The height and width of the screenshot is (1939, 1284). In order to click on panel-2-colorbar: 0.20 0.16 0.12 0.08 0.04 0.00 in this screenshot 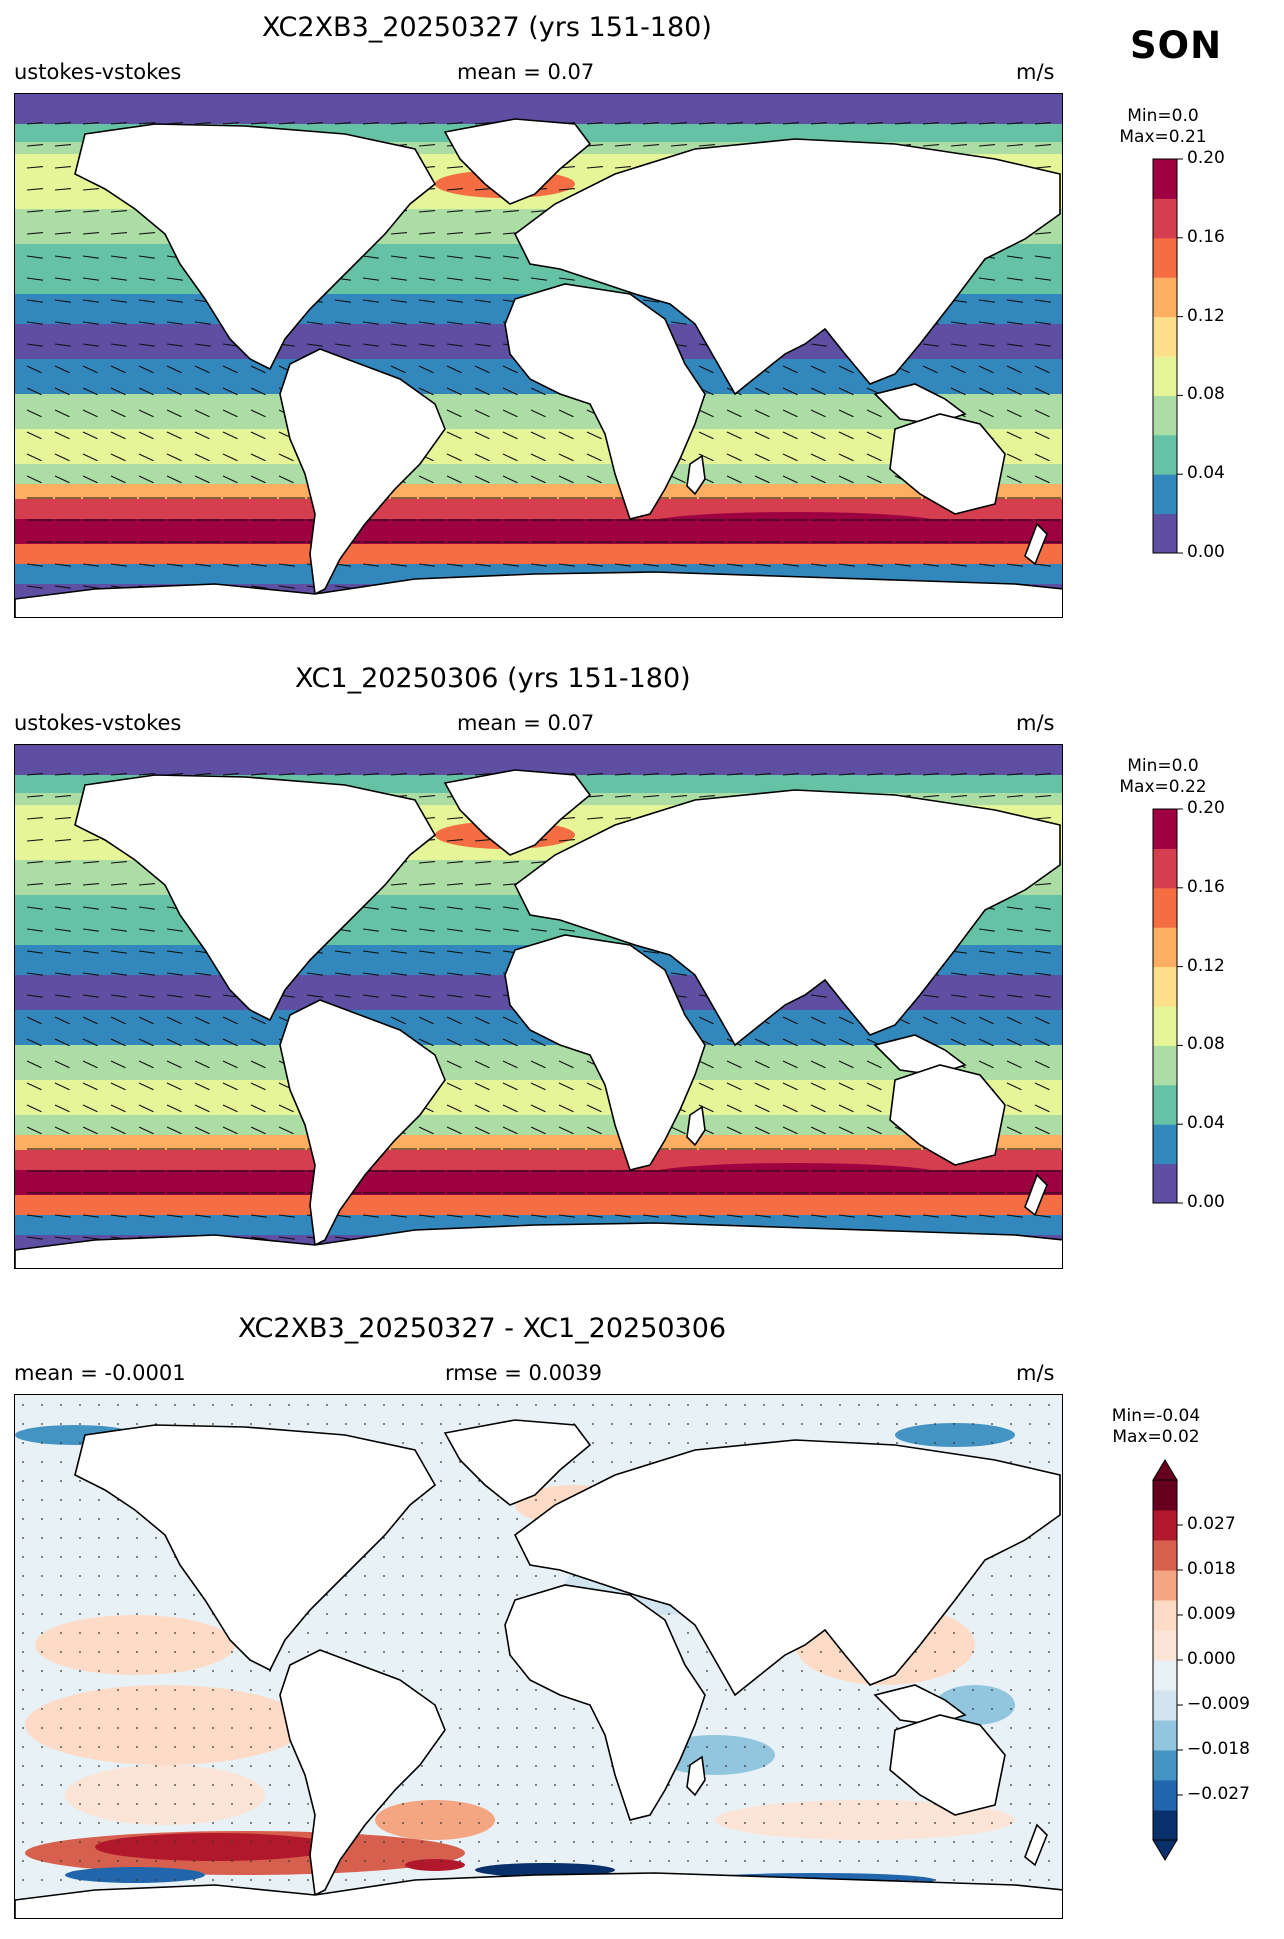, I will do `click(1188, 1005)`.